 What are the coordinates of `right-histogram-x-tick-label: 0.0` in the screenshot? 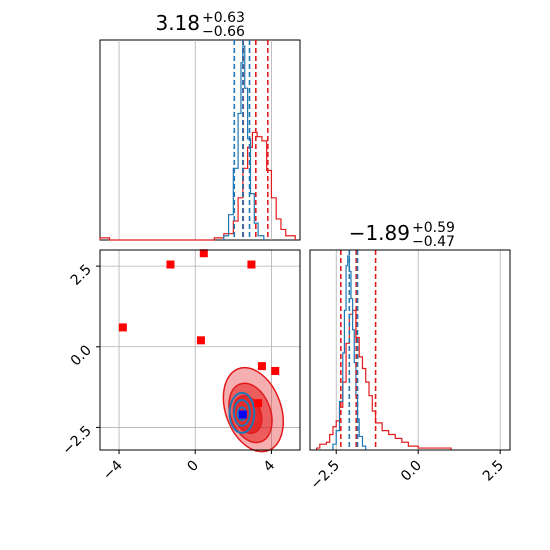 It's located at (411, 471).